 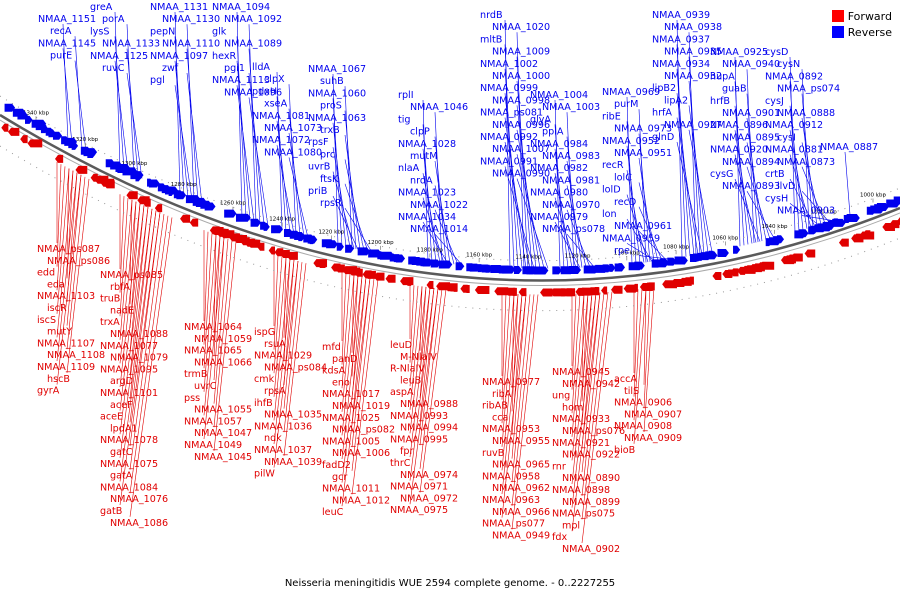 What do you see at coordinates (56, 284) in the screenshot?
I see `forward-gene-label: eda` at bounding box center [56, 284].